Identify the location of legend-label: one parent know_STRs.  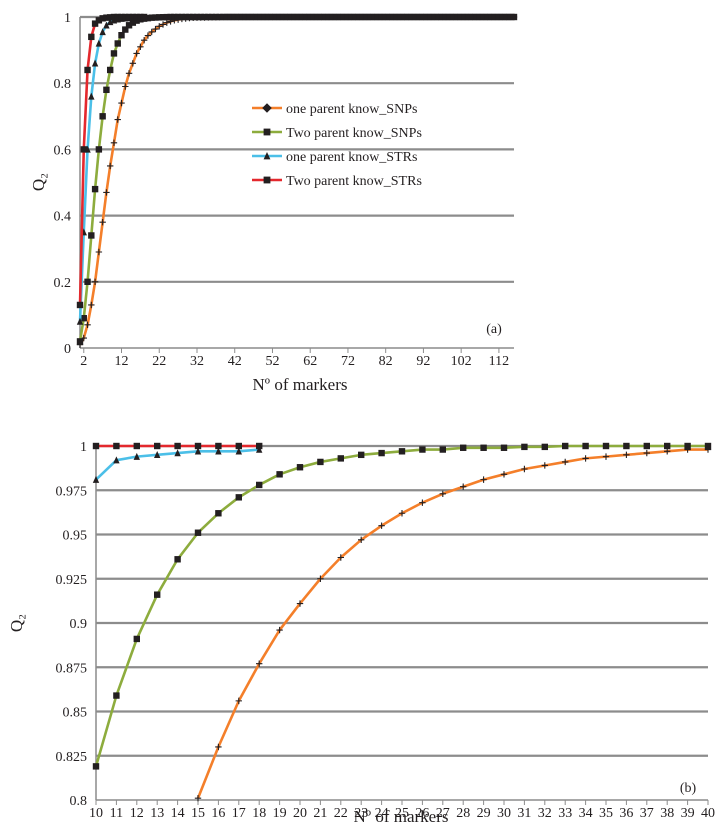
(351, 157).